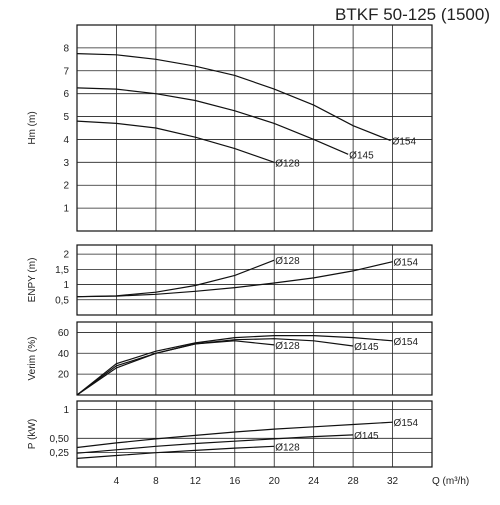 Image resolution: width=500 pixels, height=505 pixels. What do you see at coordinates (314, 481) in the screenshot?
I see `xtick-24: 24` at bounding box center [314, 481].